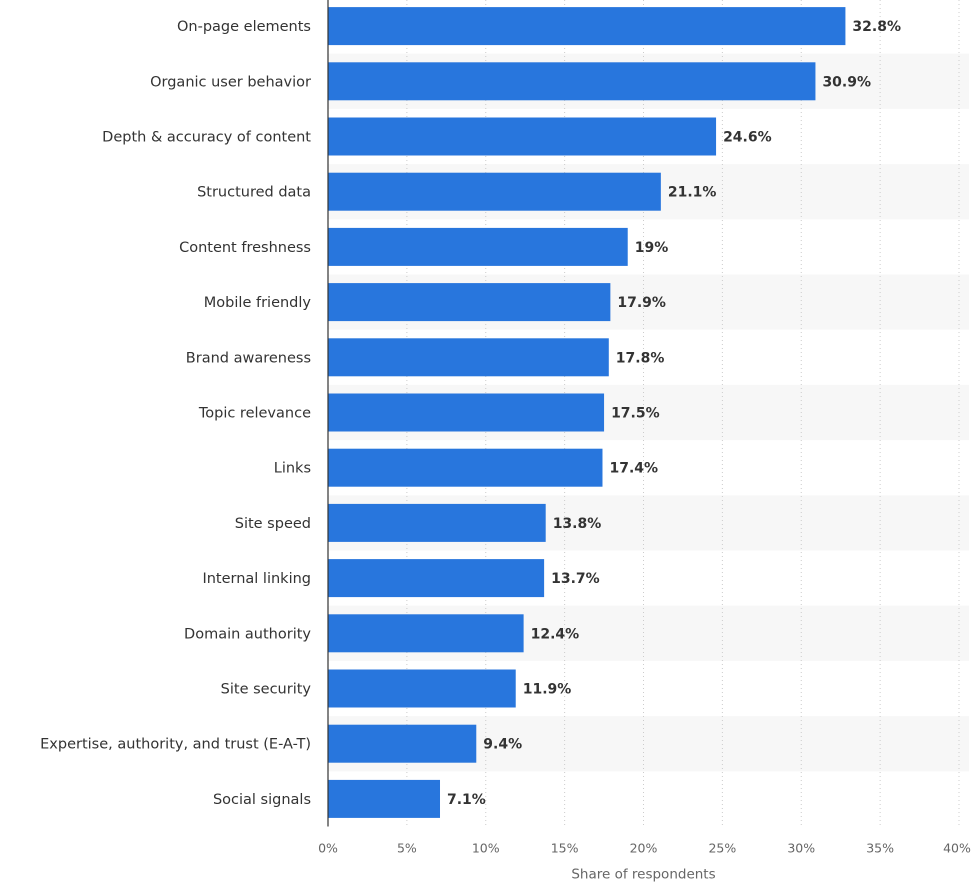 The image size is (973, 882). I want to click on value-label: 24.6%, so click(747, 138).